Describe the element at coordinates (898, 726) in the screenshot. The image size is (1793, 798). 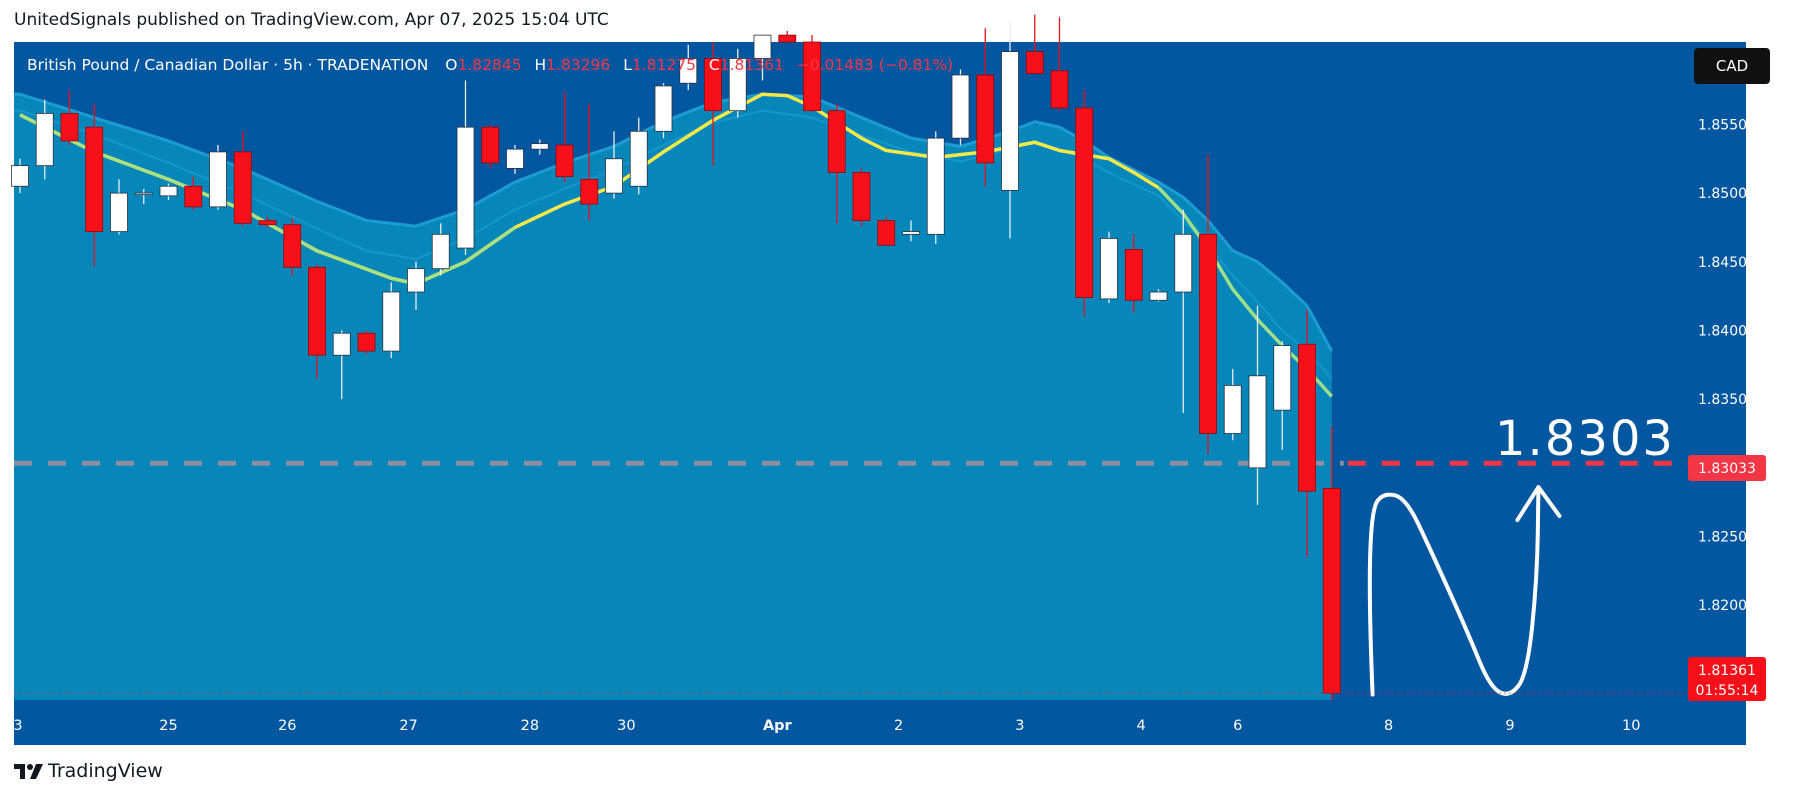
I see `x-tick-label-7: 2` at that location.